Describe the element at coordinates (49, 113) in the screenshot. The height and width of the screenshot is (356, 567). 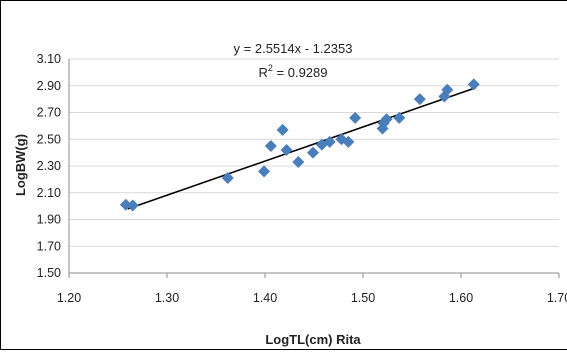
I see `y-tick-label: 2.70` at that location.